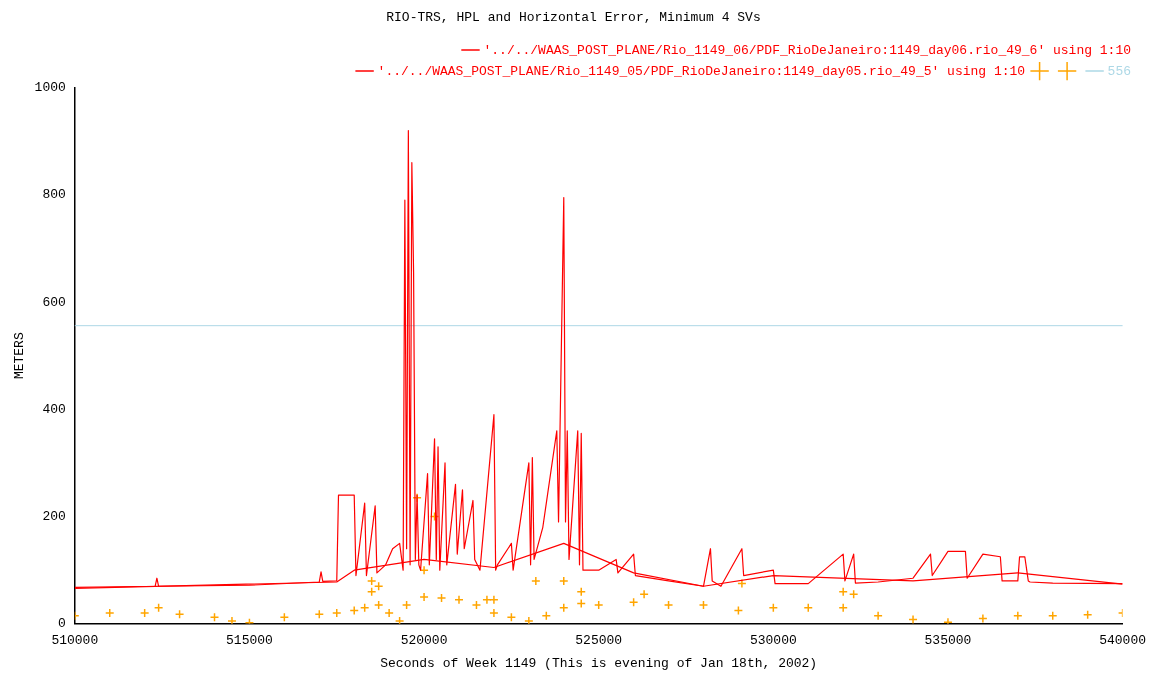 Image resolution: width=1157 pixels, height=683 pixels. Describe the element at coordinates (573, 18) in the screenshot. I see `chart-title: RIO-TRS, HPL and Horizontal Error, Minimum 4 SVs` at that location.